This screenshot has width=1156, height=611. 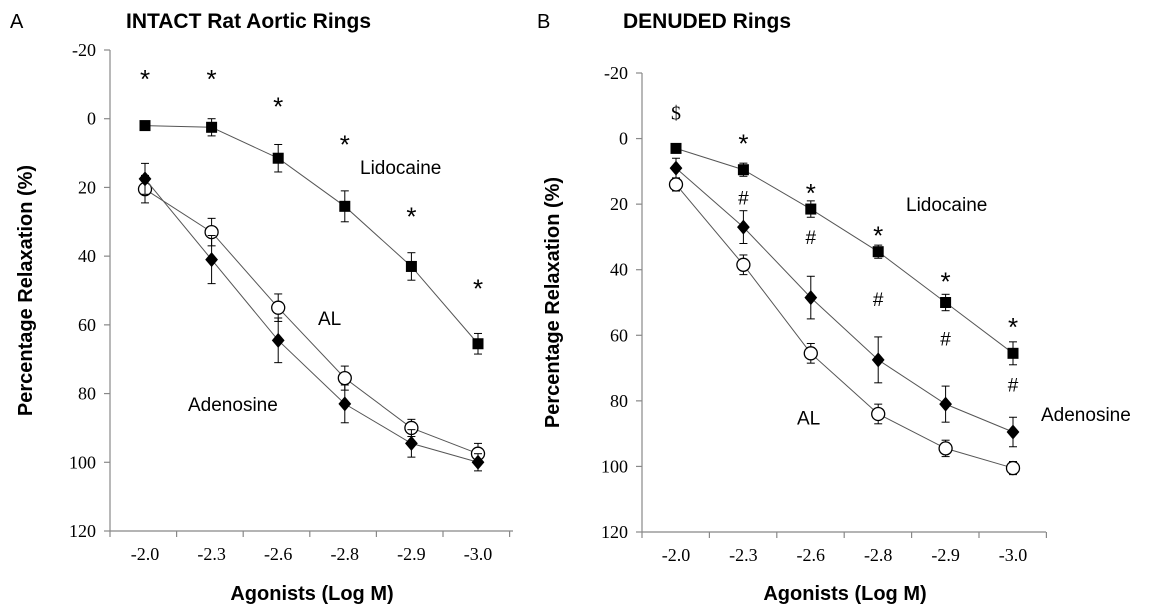 I want to click on y-tick-label: 120, so click(x=614, y=532).